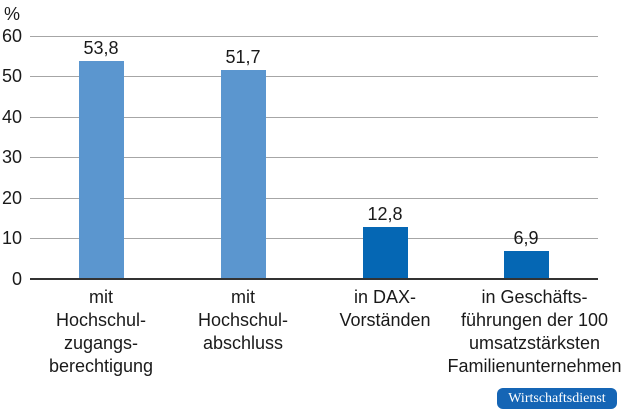 The image size is (629, 420). What do you see at coordinates (101, 48) in the screenshot?
I see `value-label: 53,8` at bounding box center [101, 48].